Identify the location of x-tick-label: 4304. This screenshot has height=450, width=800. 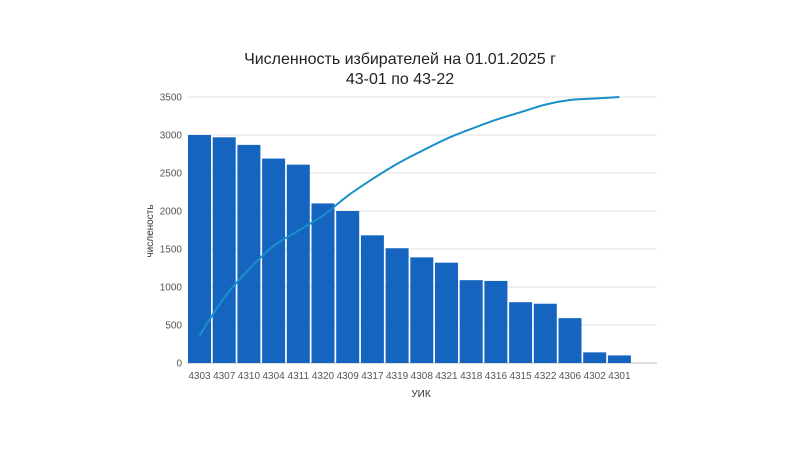
(273, 376).